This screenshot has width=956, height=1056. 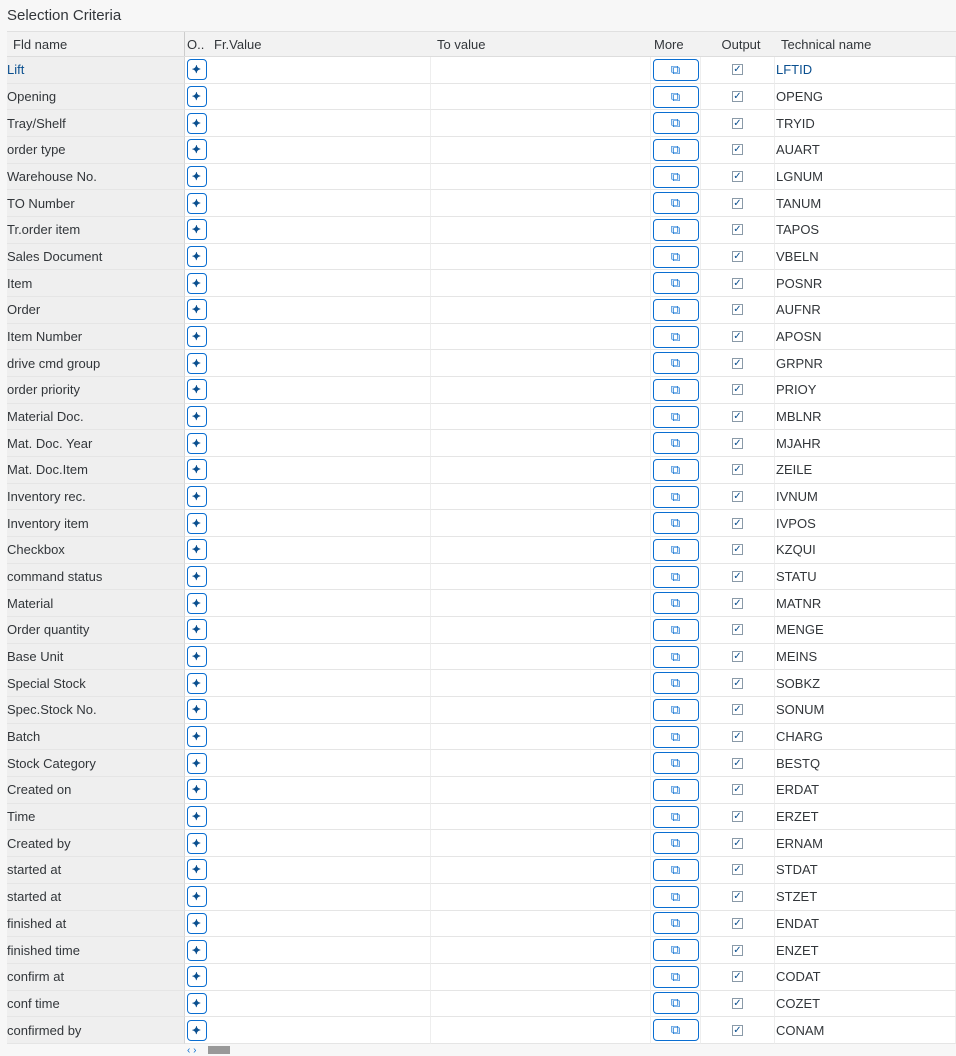 I want to click on table-row: Lift ⯌ ⧉ ✓ LFTID, so click(x=481, y=70).